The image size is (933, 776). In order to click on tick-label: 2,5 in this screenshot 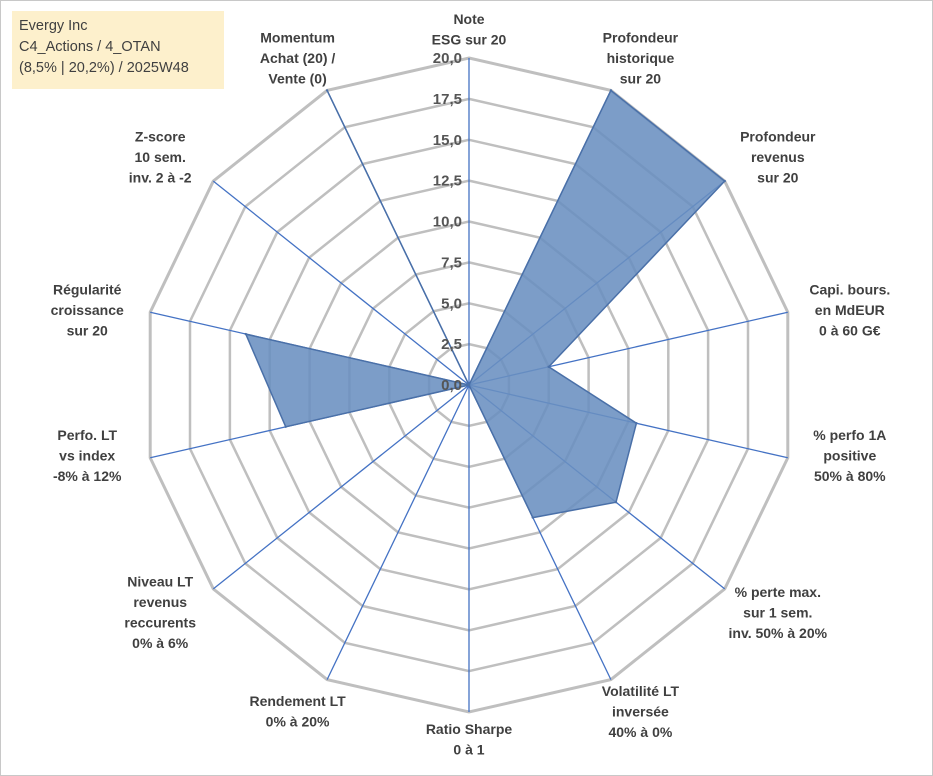, I will do `click(451, 344)`.